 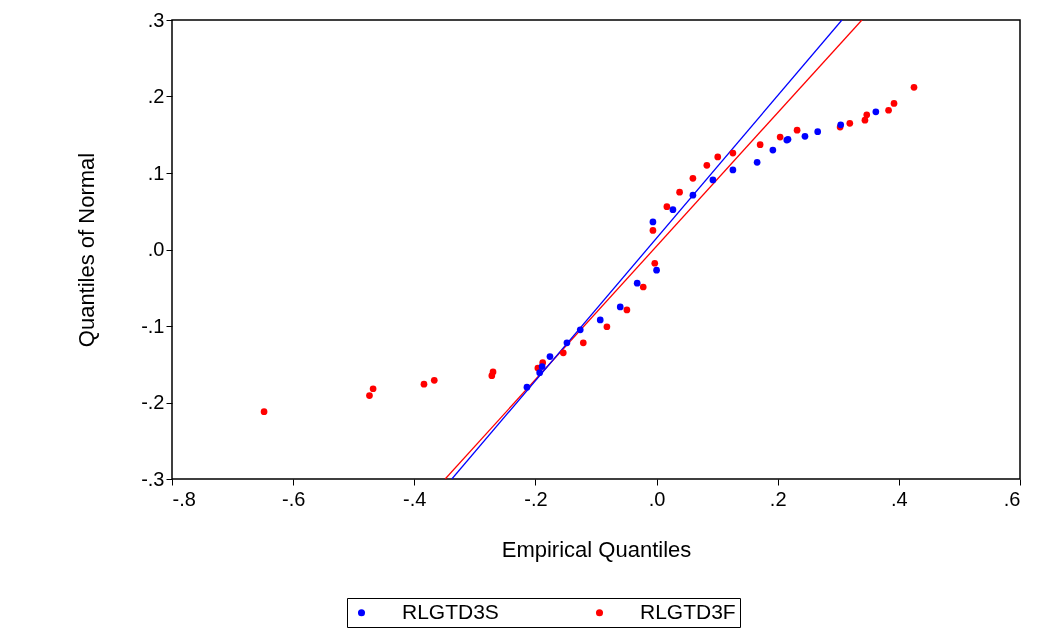 What do you see at coordinates (156, 96) in the screenshot?
I see `y-tick-label: .2` at bounding box center [156, 96].